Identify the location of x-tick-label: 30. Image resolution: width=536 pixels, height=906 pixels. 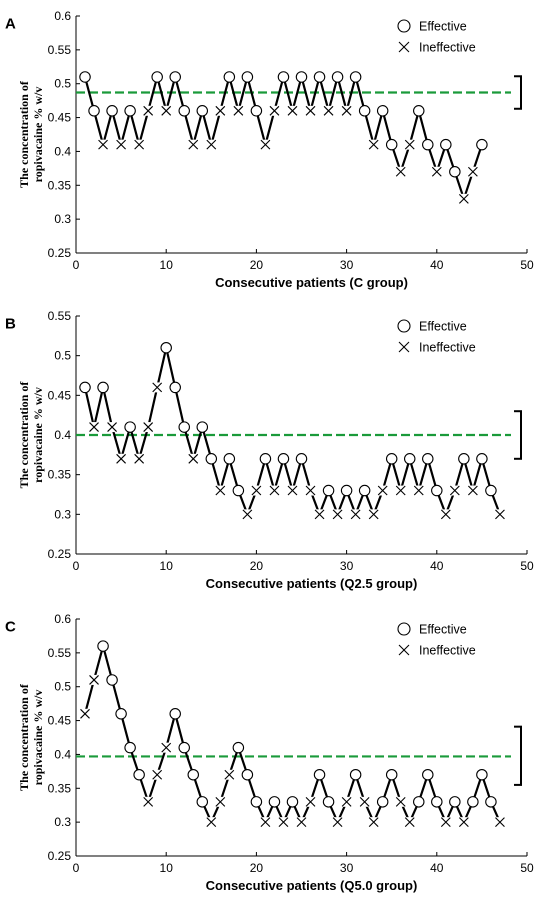
(347, 868).